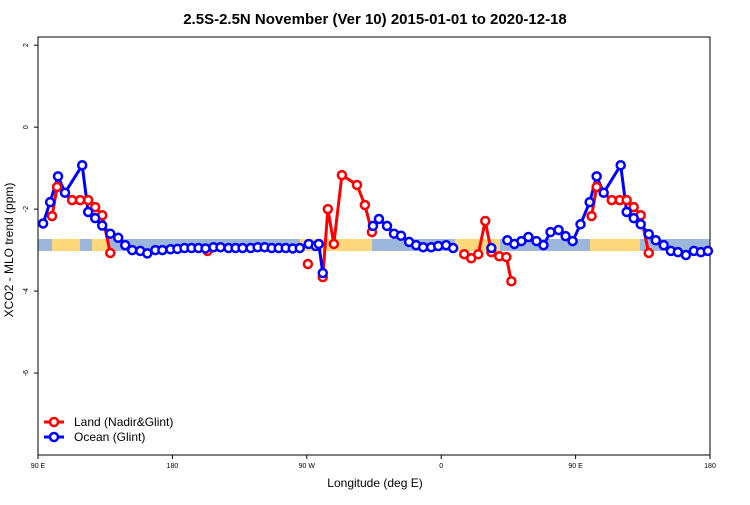 The image size is (750, 505). Describe the element at coordinates (441, 466) in the screenshot. I see `x-tick-label: 0` at that location.